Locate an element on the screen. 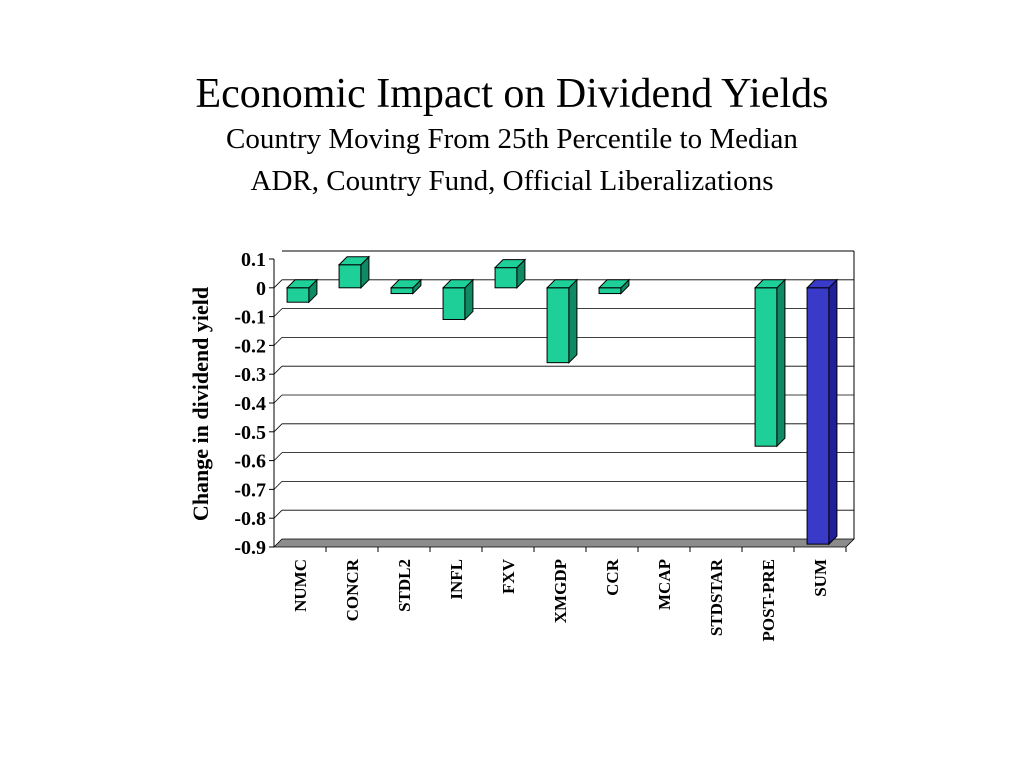  x-category-label: NUMC is located at coordinates (300, 585).